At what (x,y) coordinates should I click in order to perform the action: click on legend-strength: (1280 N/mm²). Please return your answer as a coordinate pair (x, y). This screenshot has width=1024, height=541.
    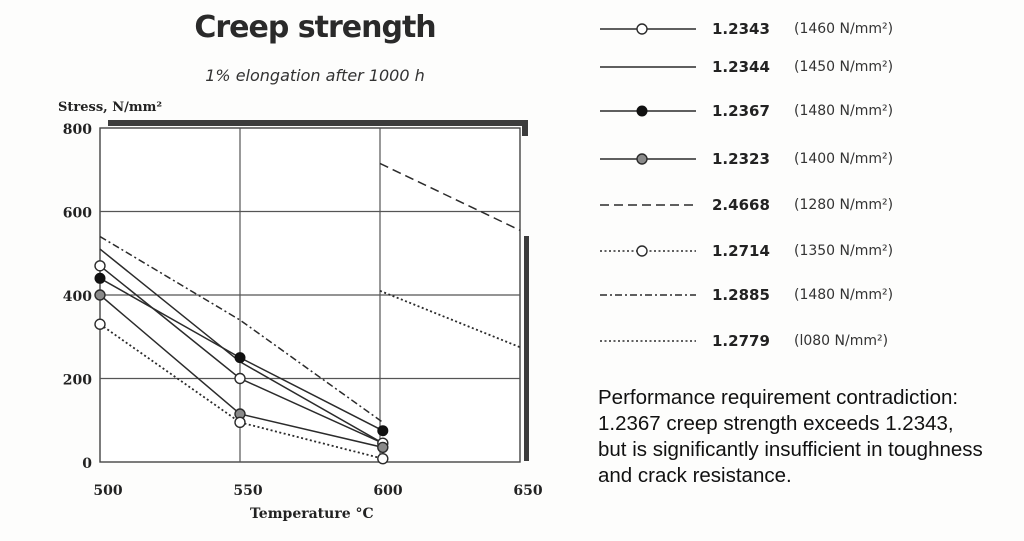
    Looking at the image, I should click on (844, 205).